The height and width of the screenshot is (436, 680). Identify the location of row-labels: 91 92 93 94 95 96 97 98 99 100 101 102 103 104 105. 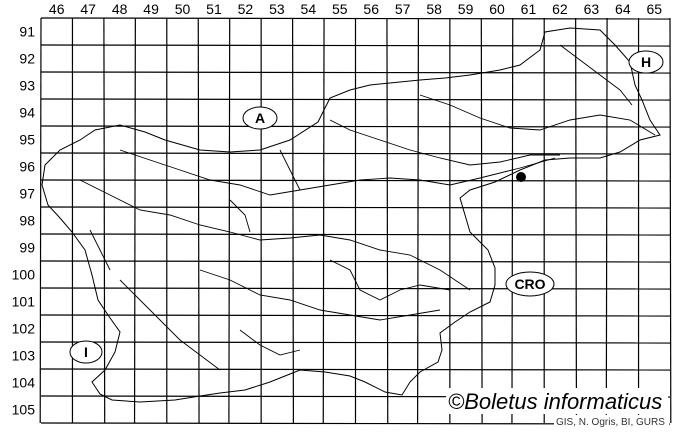
(24, 221).